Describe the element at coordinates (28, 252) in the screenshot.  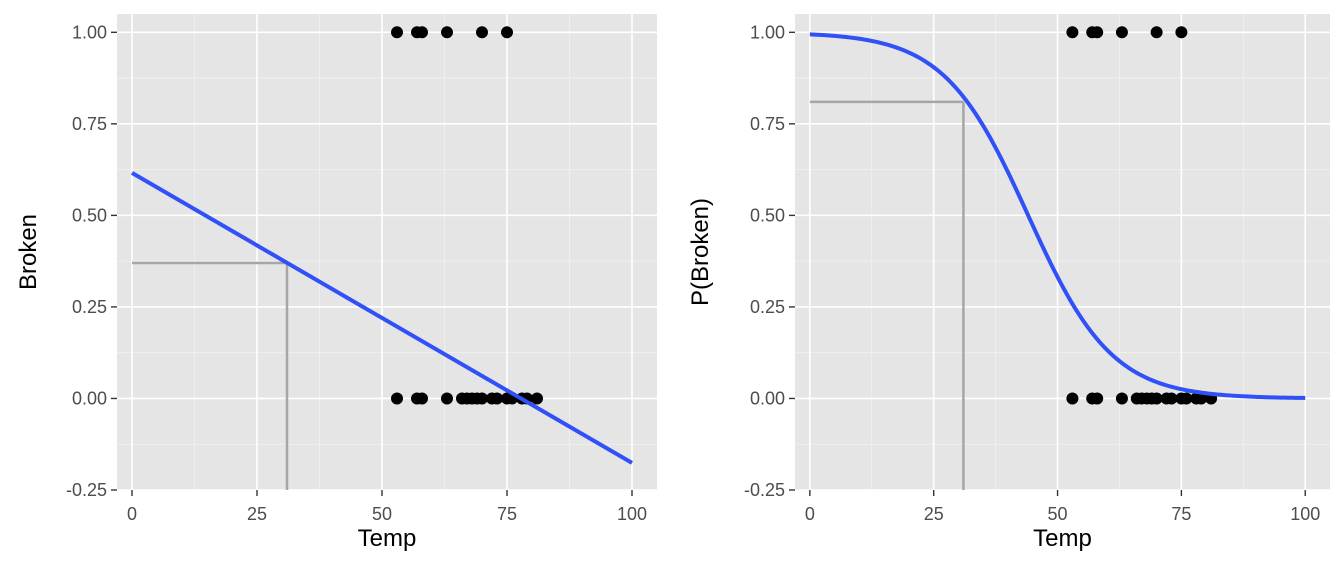
I see `y-axis-title: Broken` at that location.